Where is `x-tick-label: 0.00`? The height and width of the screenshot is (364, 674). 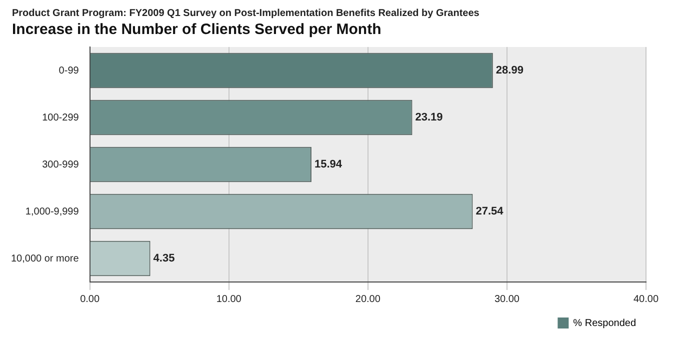
x-tick-label: 0.00 is located at coordinates (90, 299).